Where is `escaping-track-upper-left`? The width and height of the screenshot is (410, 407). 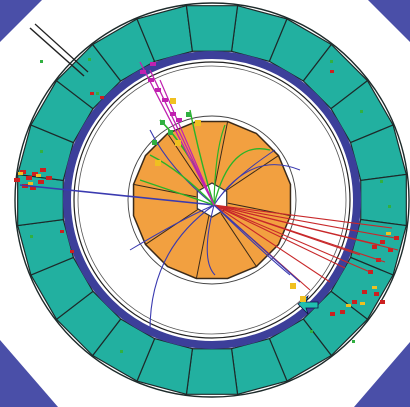 escaping-track-upper-left is located at coordinates (57, 52).